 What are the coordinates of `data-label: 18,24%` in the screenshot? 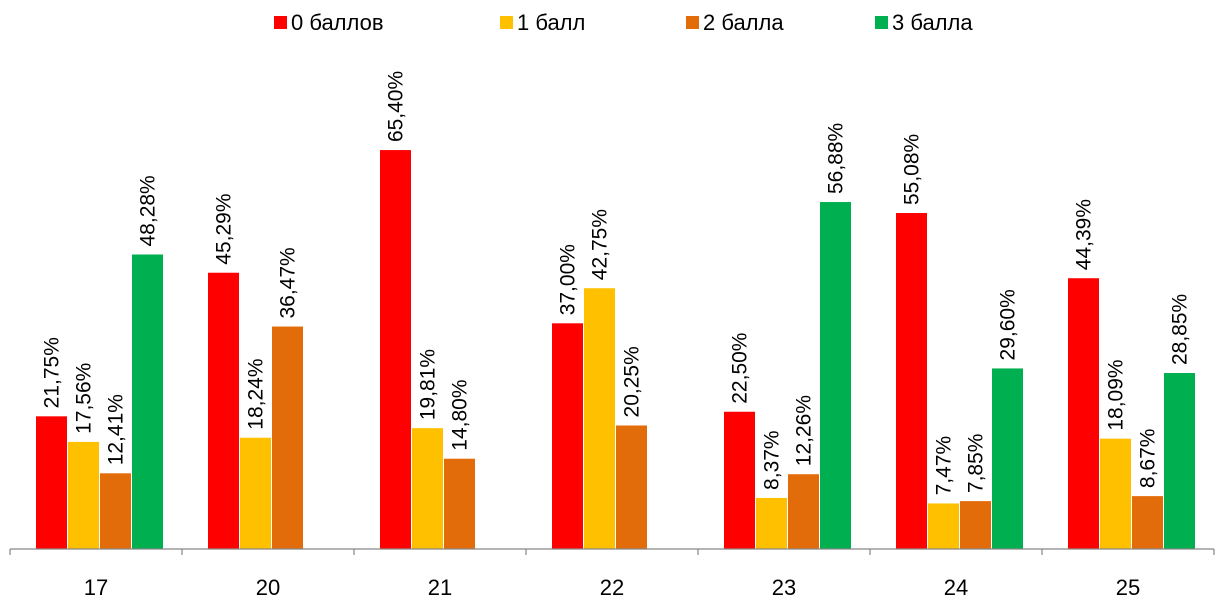 It's located at (256, 394).